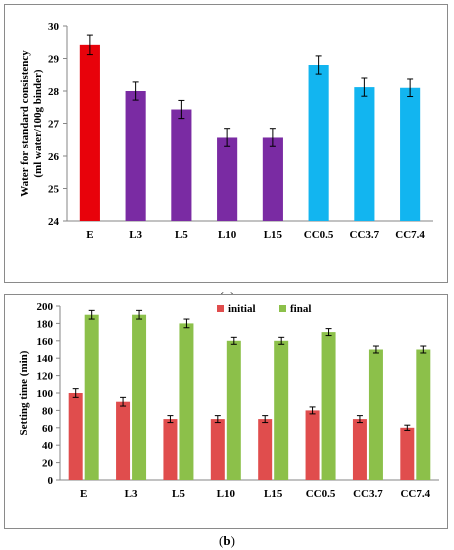  I want to click on bar-L15, so click(272, 179).